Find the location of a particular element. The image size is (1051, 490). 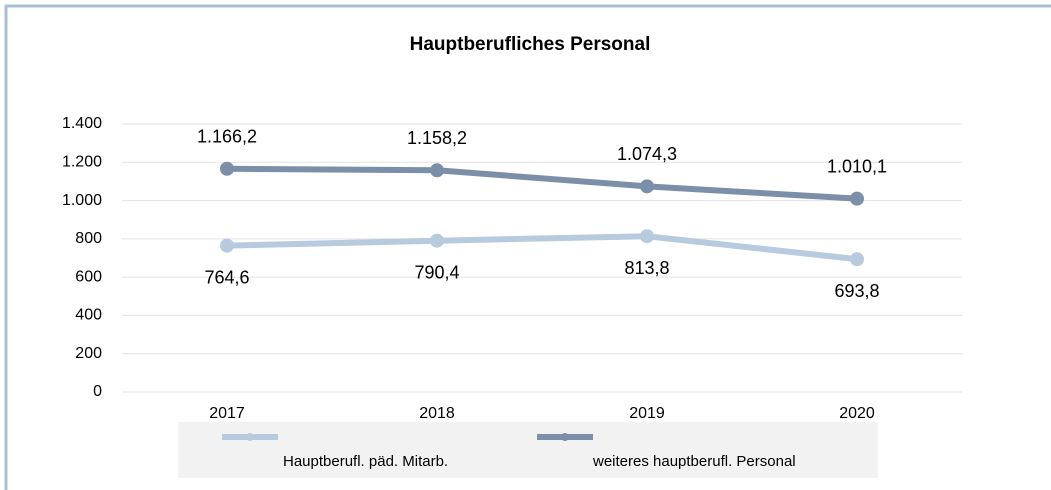

data-label: 813,8 is located at coordinates (646, 268).